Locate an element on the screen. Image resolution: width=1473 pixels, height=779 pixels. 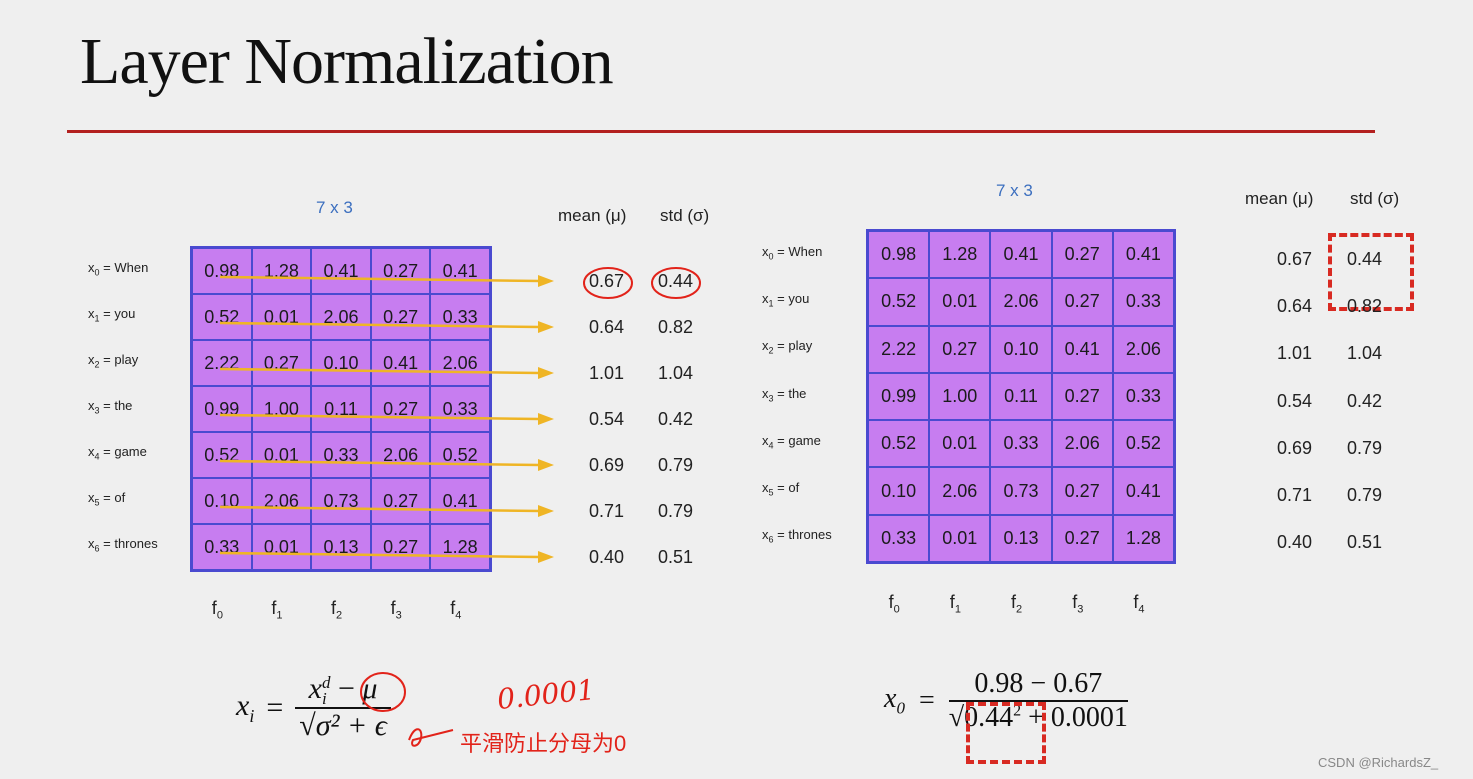
left-std-header: std (σ) is located at coordinates (685, 215).